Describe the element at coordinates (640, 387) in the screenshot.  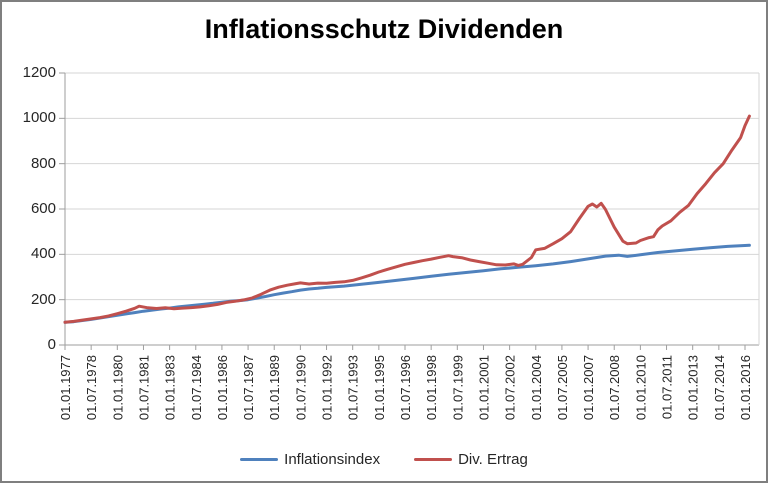
I see `x-tick-label: 01.01.2010` at that location.